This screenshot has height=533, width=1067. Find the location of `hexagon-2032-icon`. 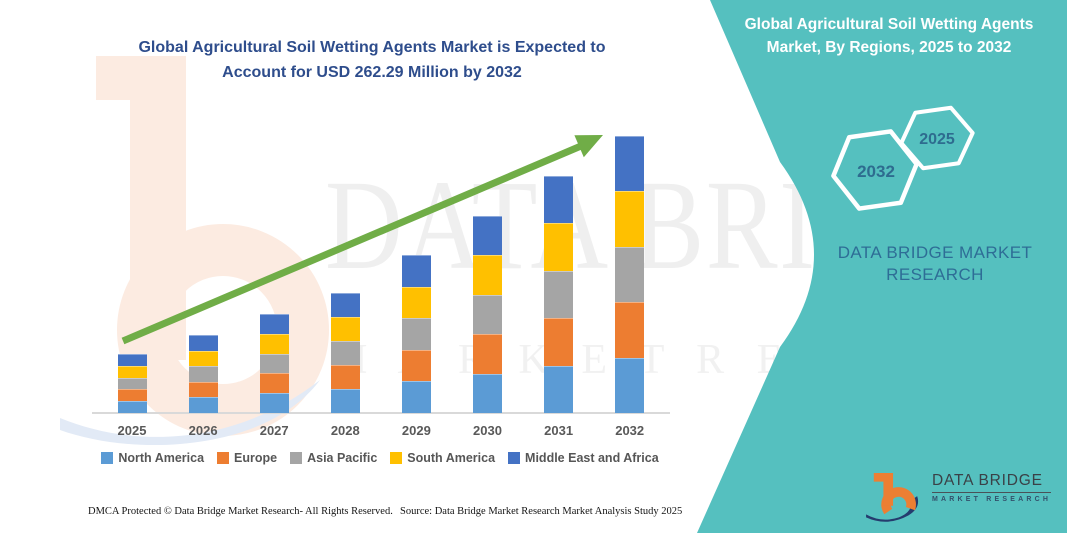

hexagon-2032-icon is located at coordinates (875, 170).